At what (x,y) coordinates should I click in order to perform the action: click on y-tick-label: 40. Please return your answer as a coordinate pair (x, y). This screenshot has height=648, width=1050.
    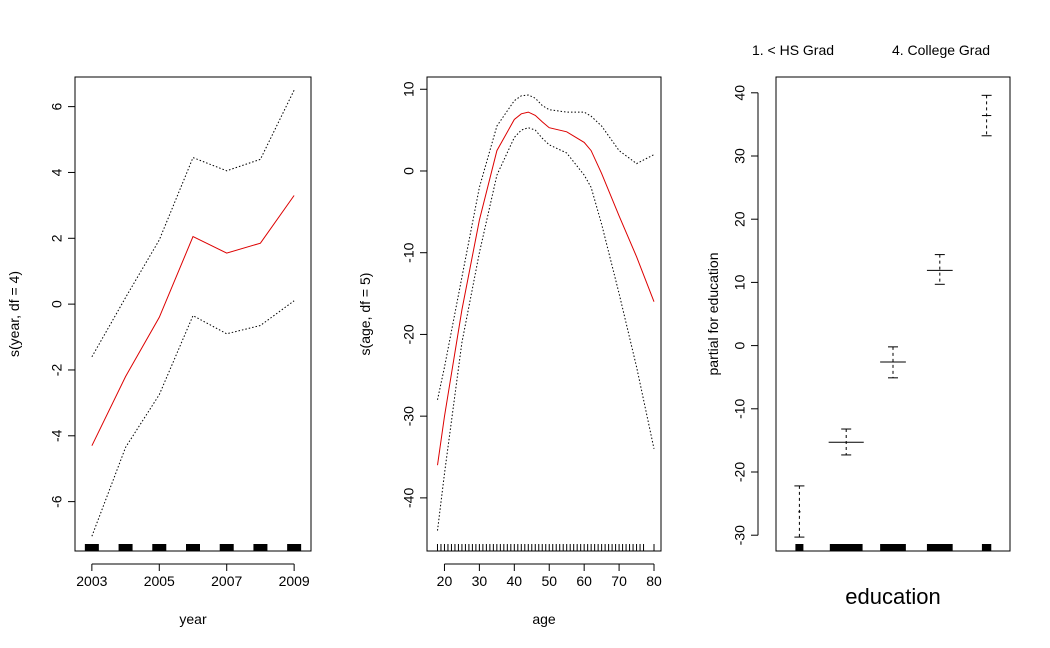
    Looking at the image, I should click on (740, 93).